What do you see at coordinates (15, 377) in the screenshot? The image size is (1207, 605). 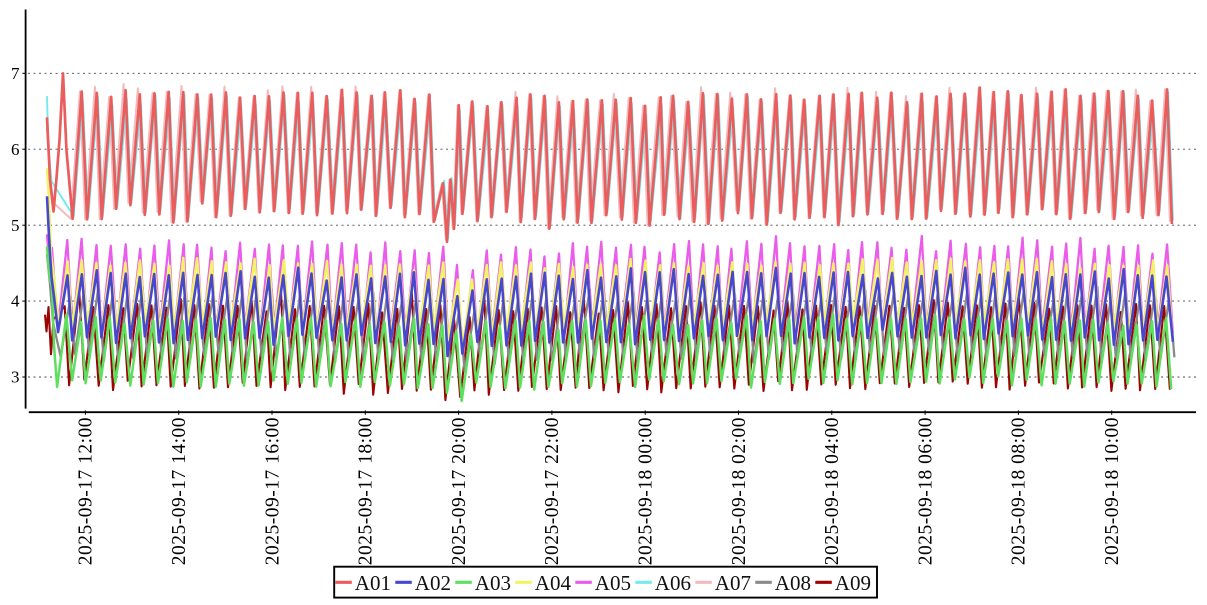 I see `svg-text: 3` at bounding box center [15, 377].